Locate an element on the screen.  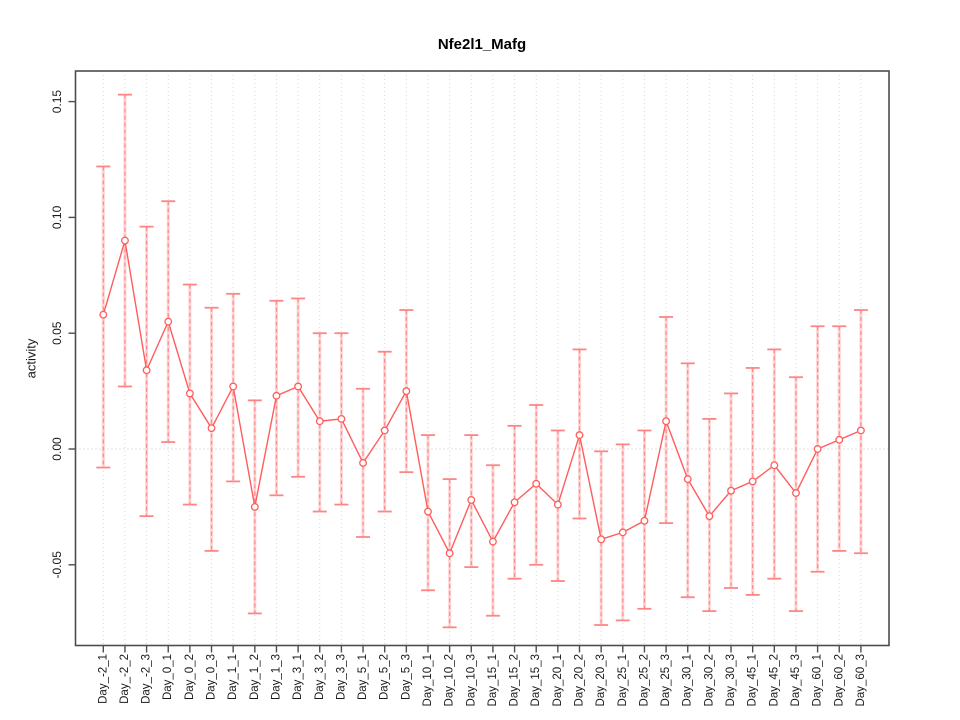
x-tick-label: Day_10_3 is located at coordinates (471, 680).